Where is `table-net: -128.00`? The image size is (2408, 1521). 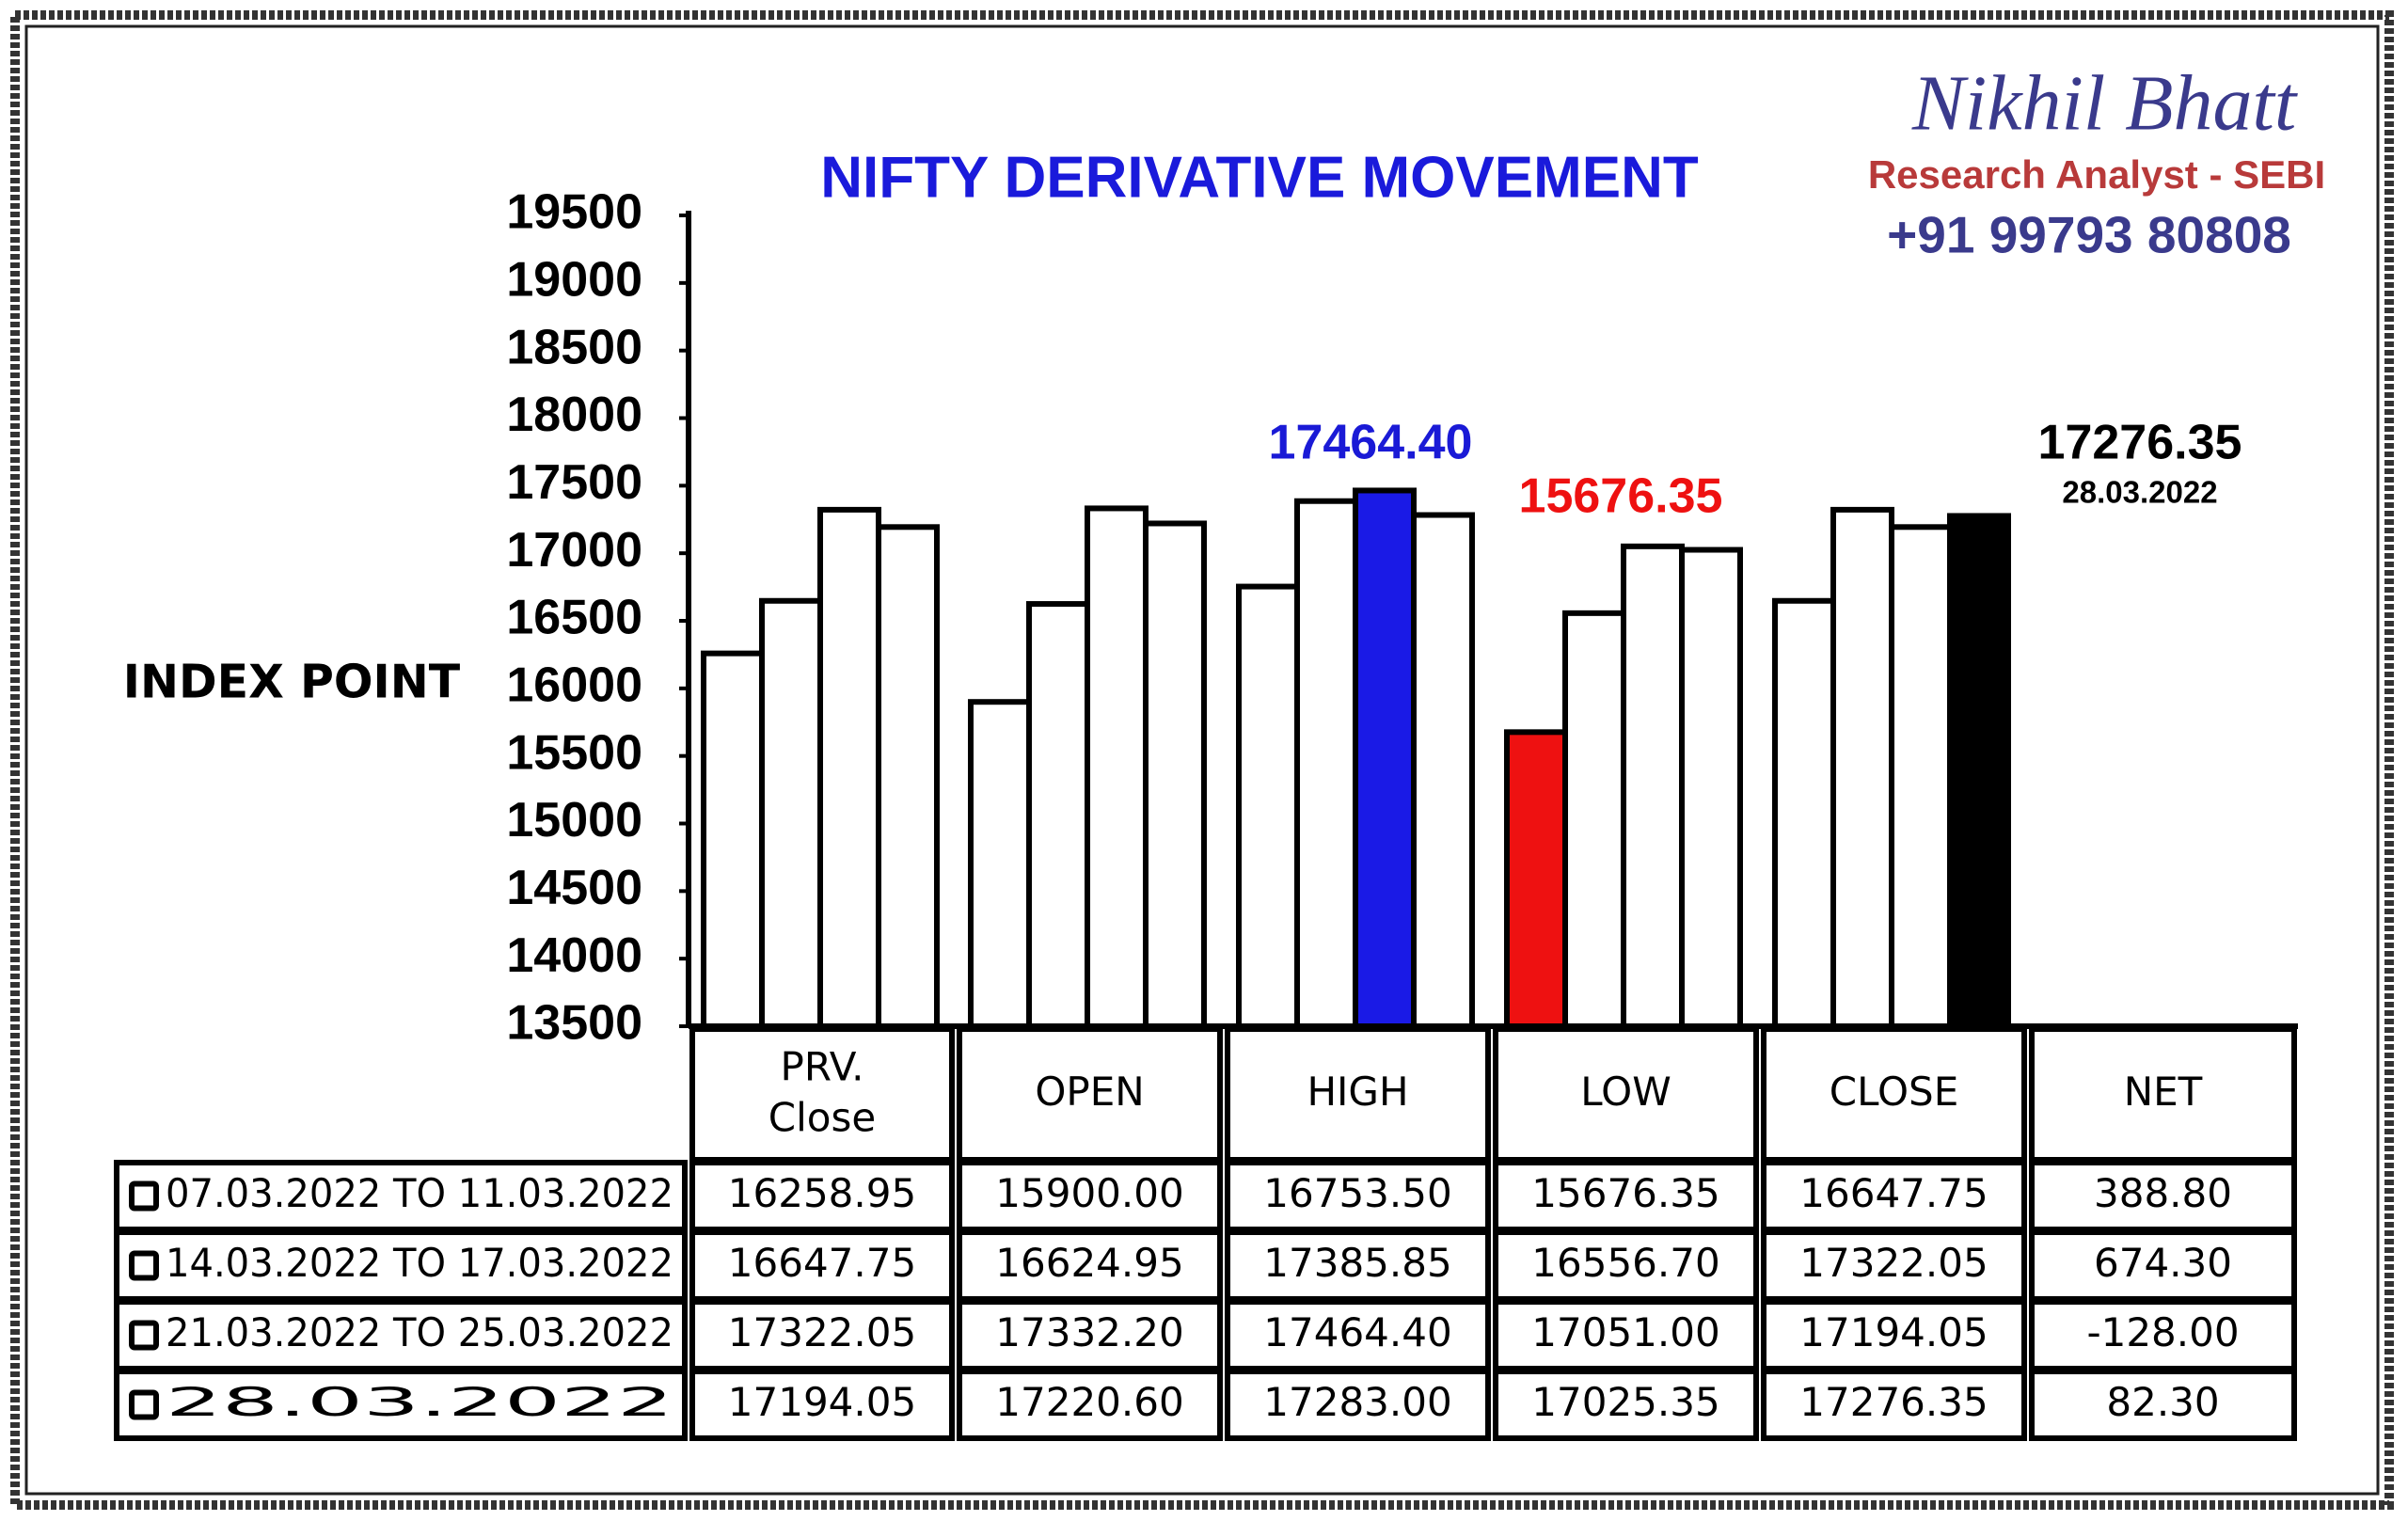 table-net: -128.00 is located at coordinates (2163, 1332).